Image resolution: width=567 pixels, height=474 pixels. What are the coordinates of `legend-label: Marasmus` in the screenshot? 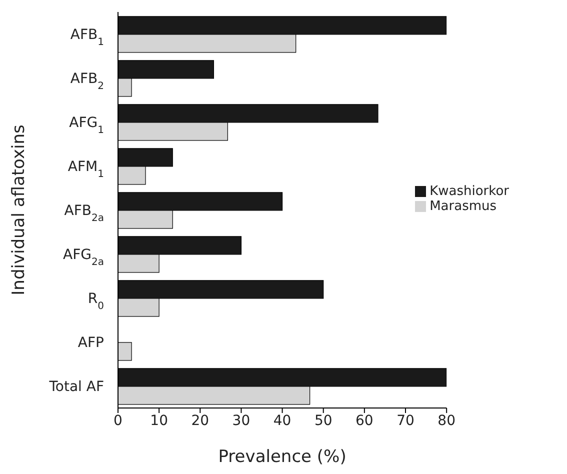 It's located at (463, 206).